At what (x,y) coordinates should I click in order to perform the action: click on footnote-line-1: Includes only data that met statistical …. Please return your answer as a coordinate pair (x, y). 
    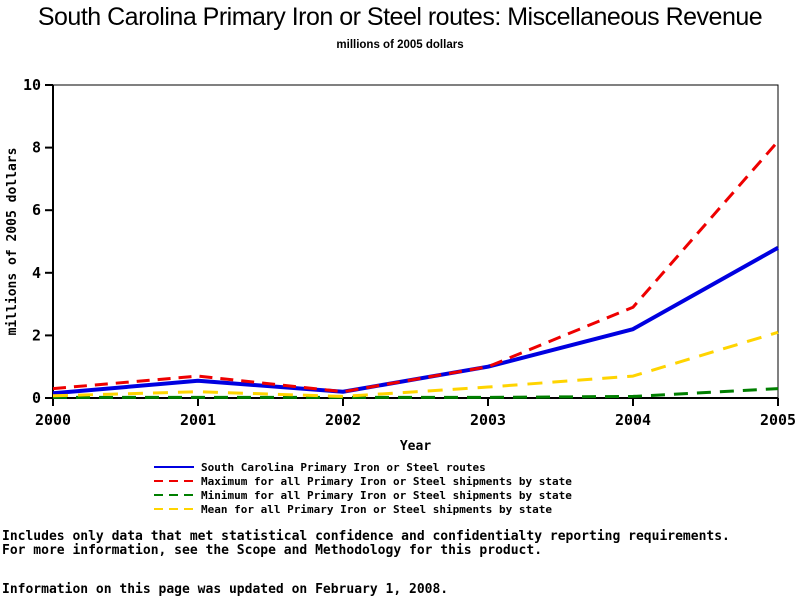
    Looking at the image, I should click on (366, 536).